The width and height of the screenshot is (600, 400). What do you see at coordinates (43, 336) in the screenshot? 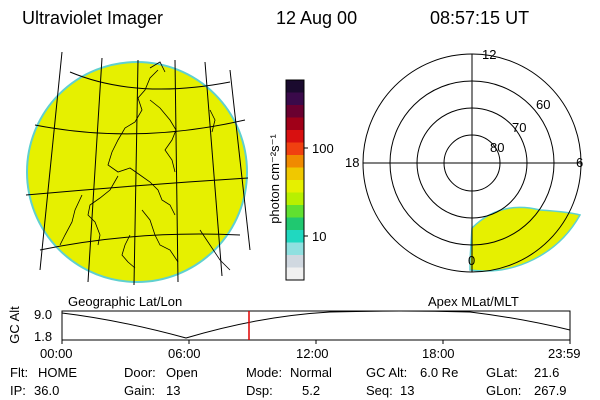
I see `y-tick-1-8: 1.8` at bounding box center [43, 336].